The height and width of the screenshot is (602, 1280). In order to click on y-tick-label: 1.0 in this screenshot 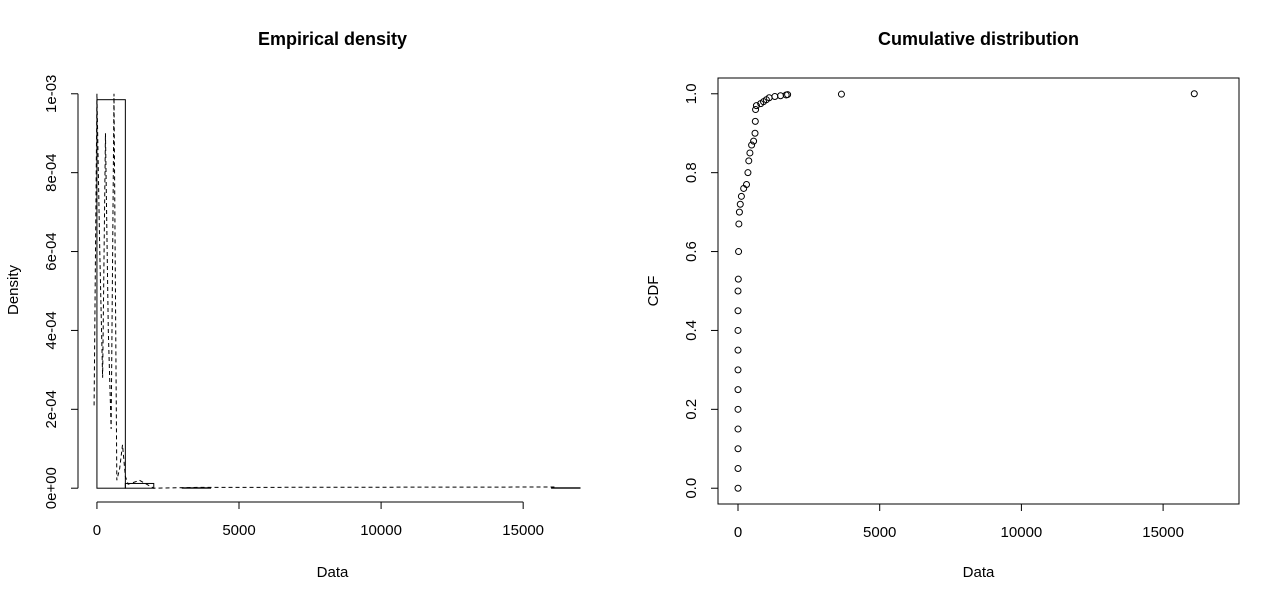, I will do `click(691, 93)`.